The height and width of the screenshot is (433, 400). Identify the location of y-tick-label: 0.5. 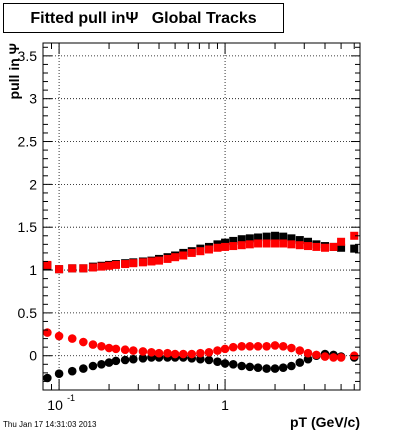
(28, 313).